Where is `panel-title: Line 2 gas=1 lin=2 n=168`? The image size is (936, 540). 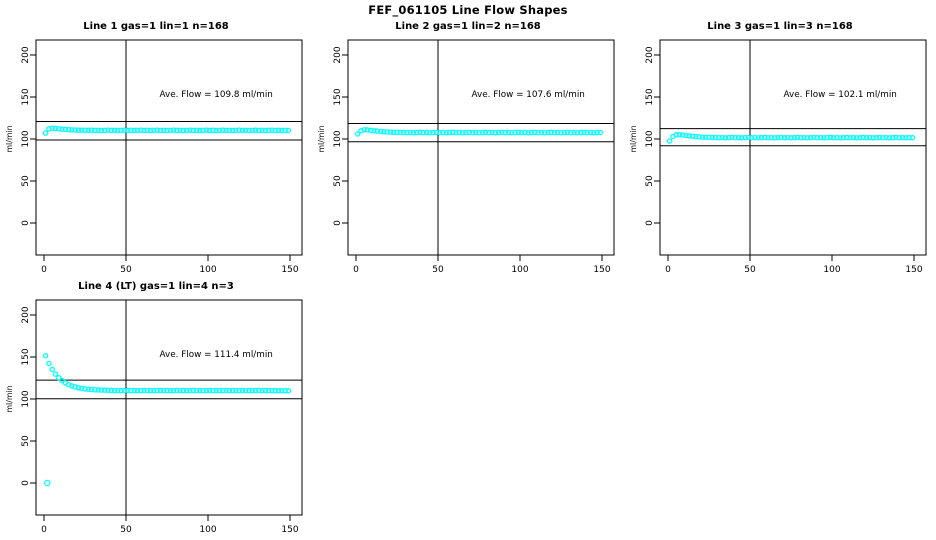 panel-title: Line 2 gas=1 lin=2 n=168 is located at coordinates (468, 26).